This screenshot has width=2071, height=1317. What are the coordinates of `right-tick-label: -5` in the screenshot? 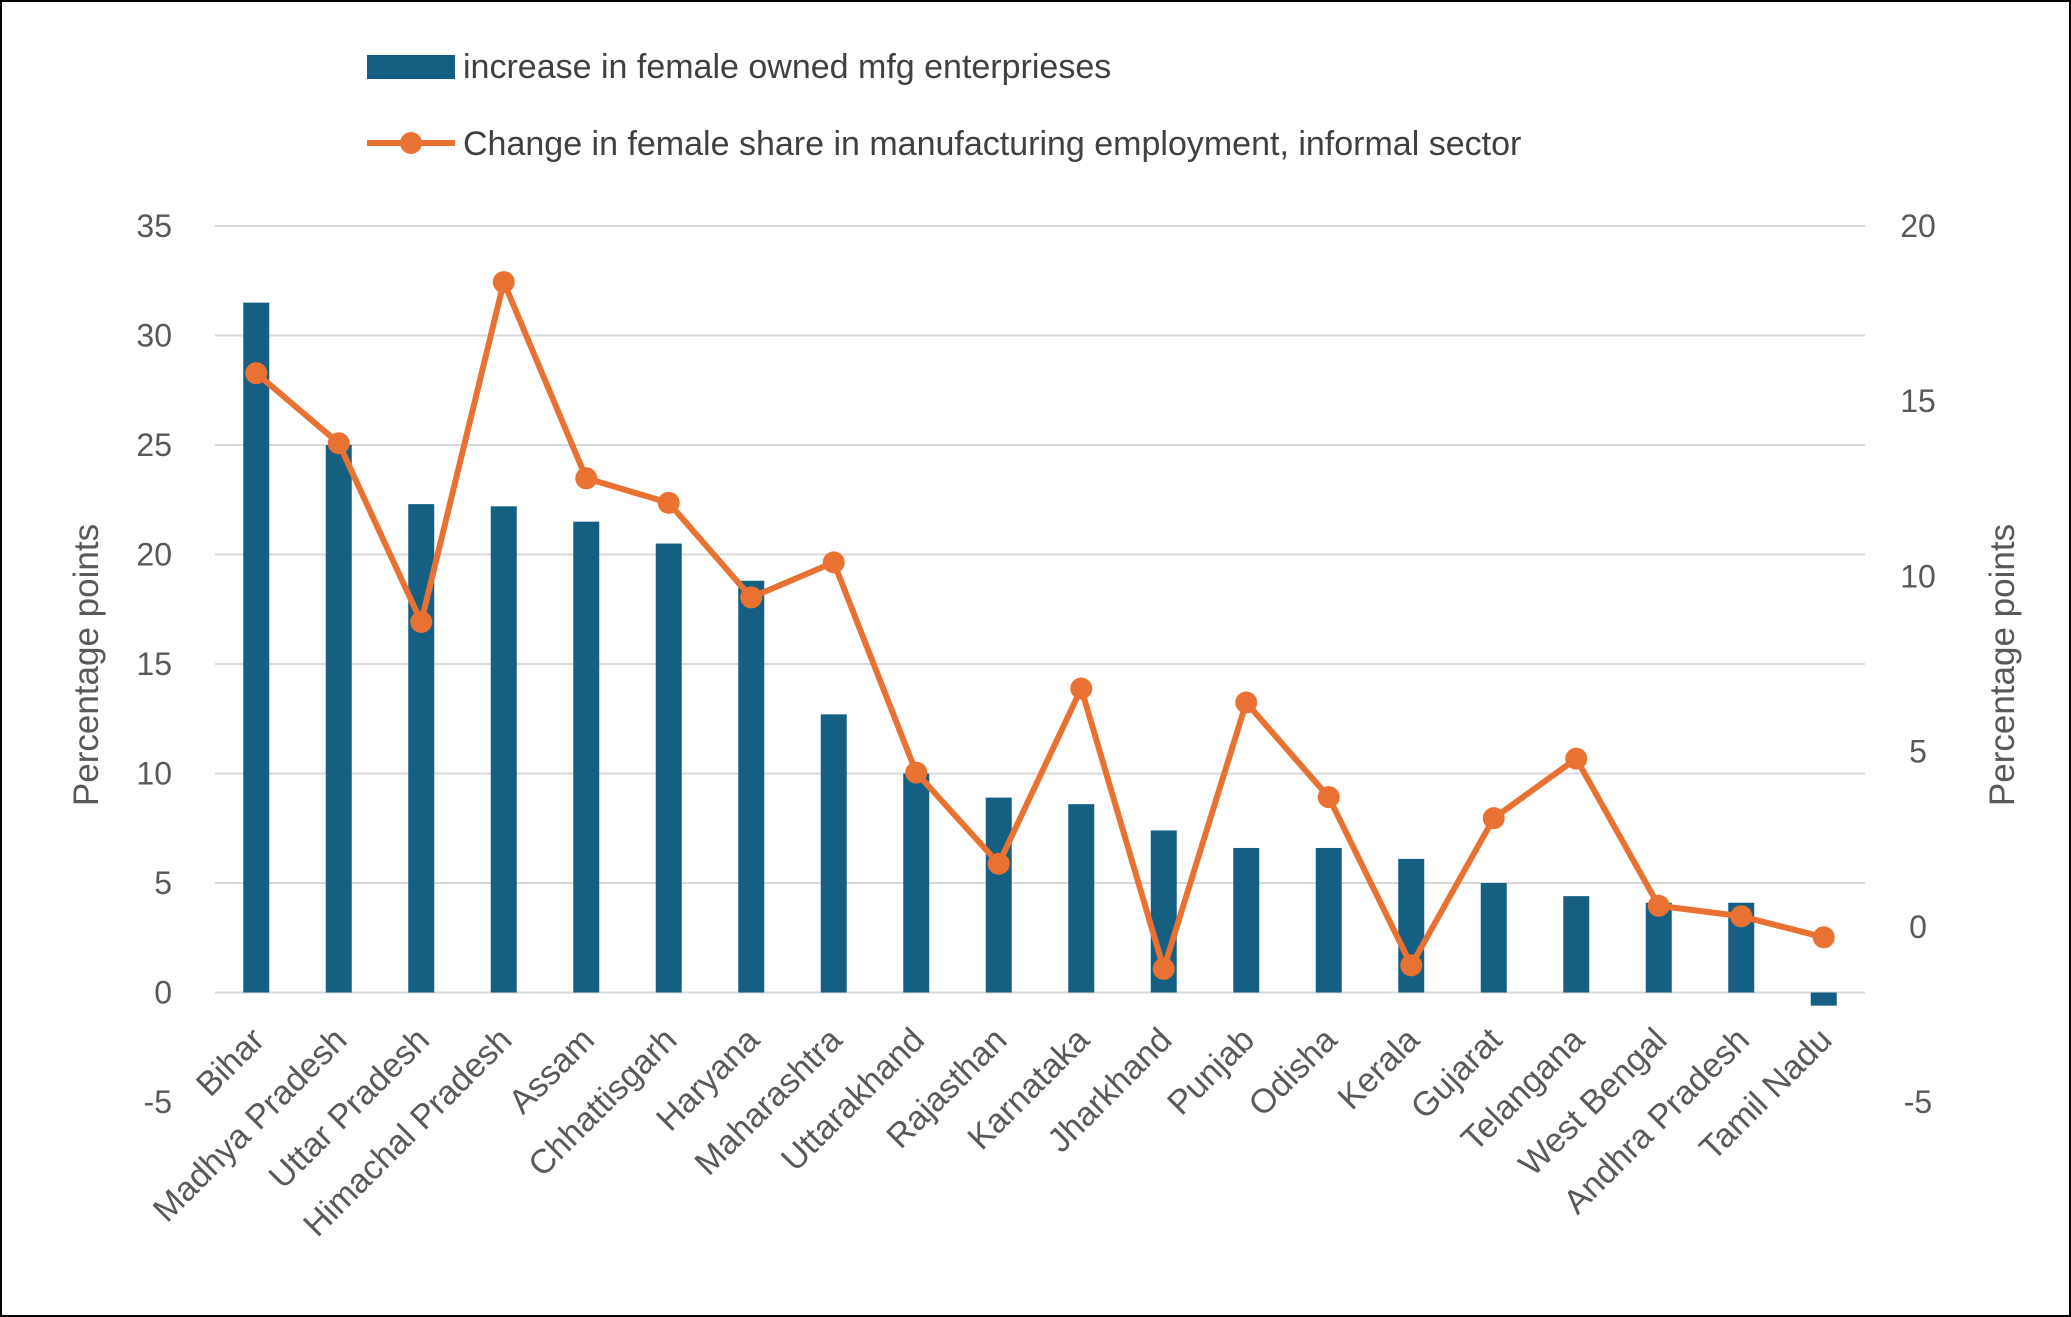 It's located at (1918, 1102).